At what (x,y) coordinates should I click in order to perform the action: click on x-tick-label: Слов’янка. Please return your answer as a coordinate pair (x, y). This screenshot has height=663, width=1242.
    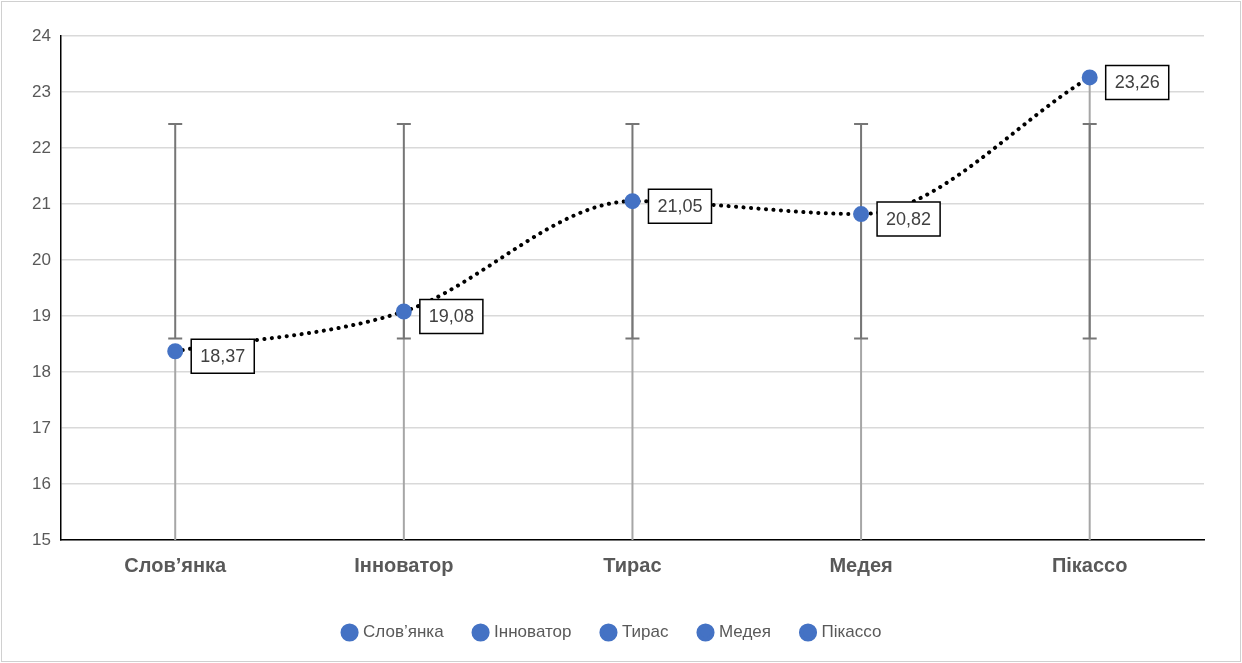
    Looking at the image, I should click on (176, 564).